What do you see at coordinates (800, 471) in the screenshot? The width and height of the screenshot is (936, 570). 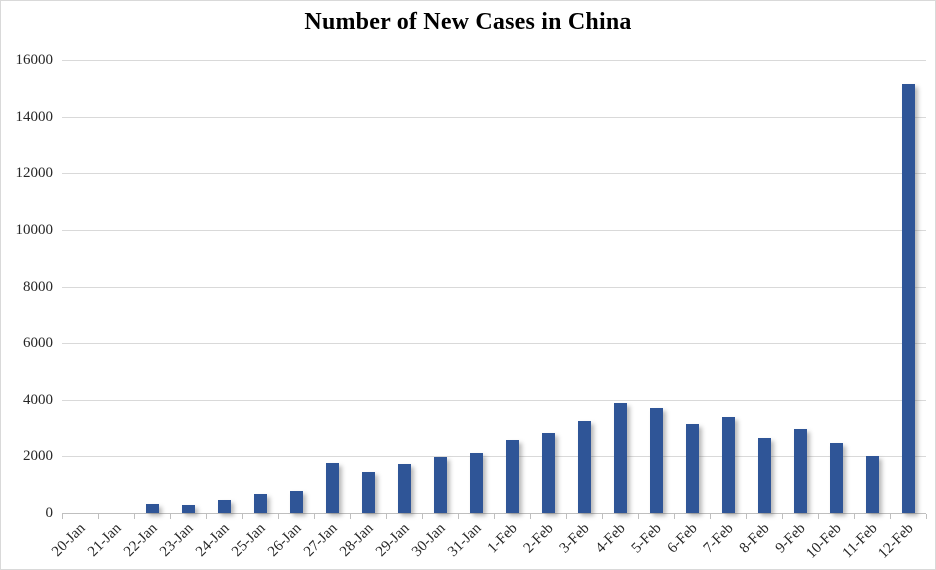 I see `bar-9-Feb` at bounding box center [800, 471].